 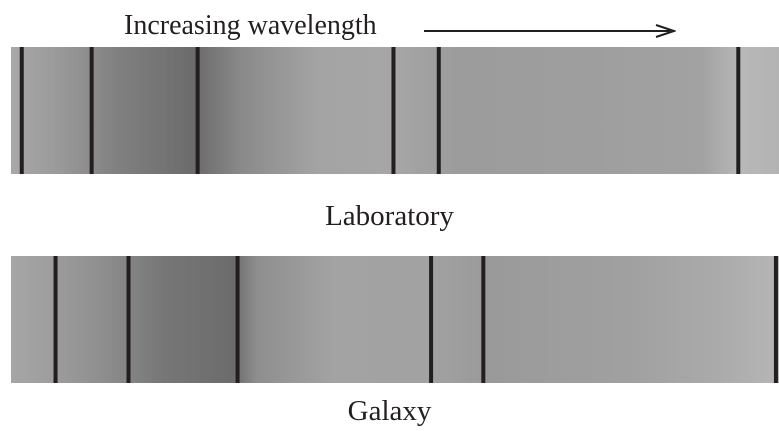 What do you see at coordinates (389, 216) in the screenshot?
I see `laboratory-caption: Laboratory` at bounding box center [389, 216].